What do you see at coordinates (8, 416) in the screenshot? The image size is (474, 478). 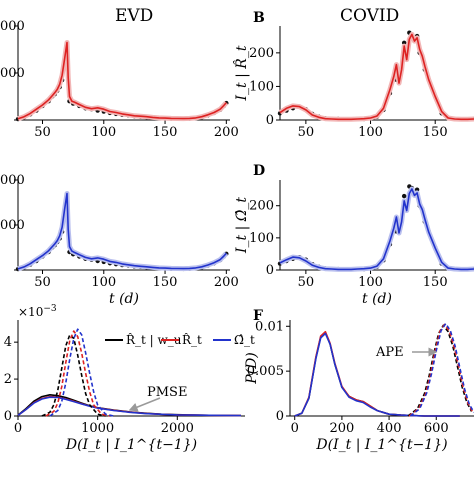 I see `y-tick-label-e: 0` at bounding box center [8, 416].